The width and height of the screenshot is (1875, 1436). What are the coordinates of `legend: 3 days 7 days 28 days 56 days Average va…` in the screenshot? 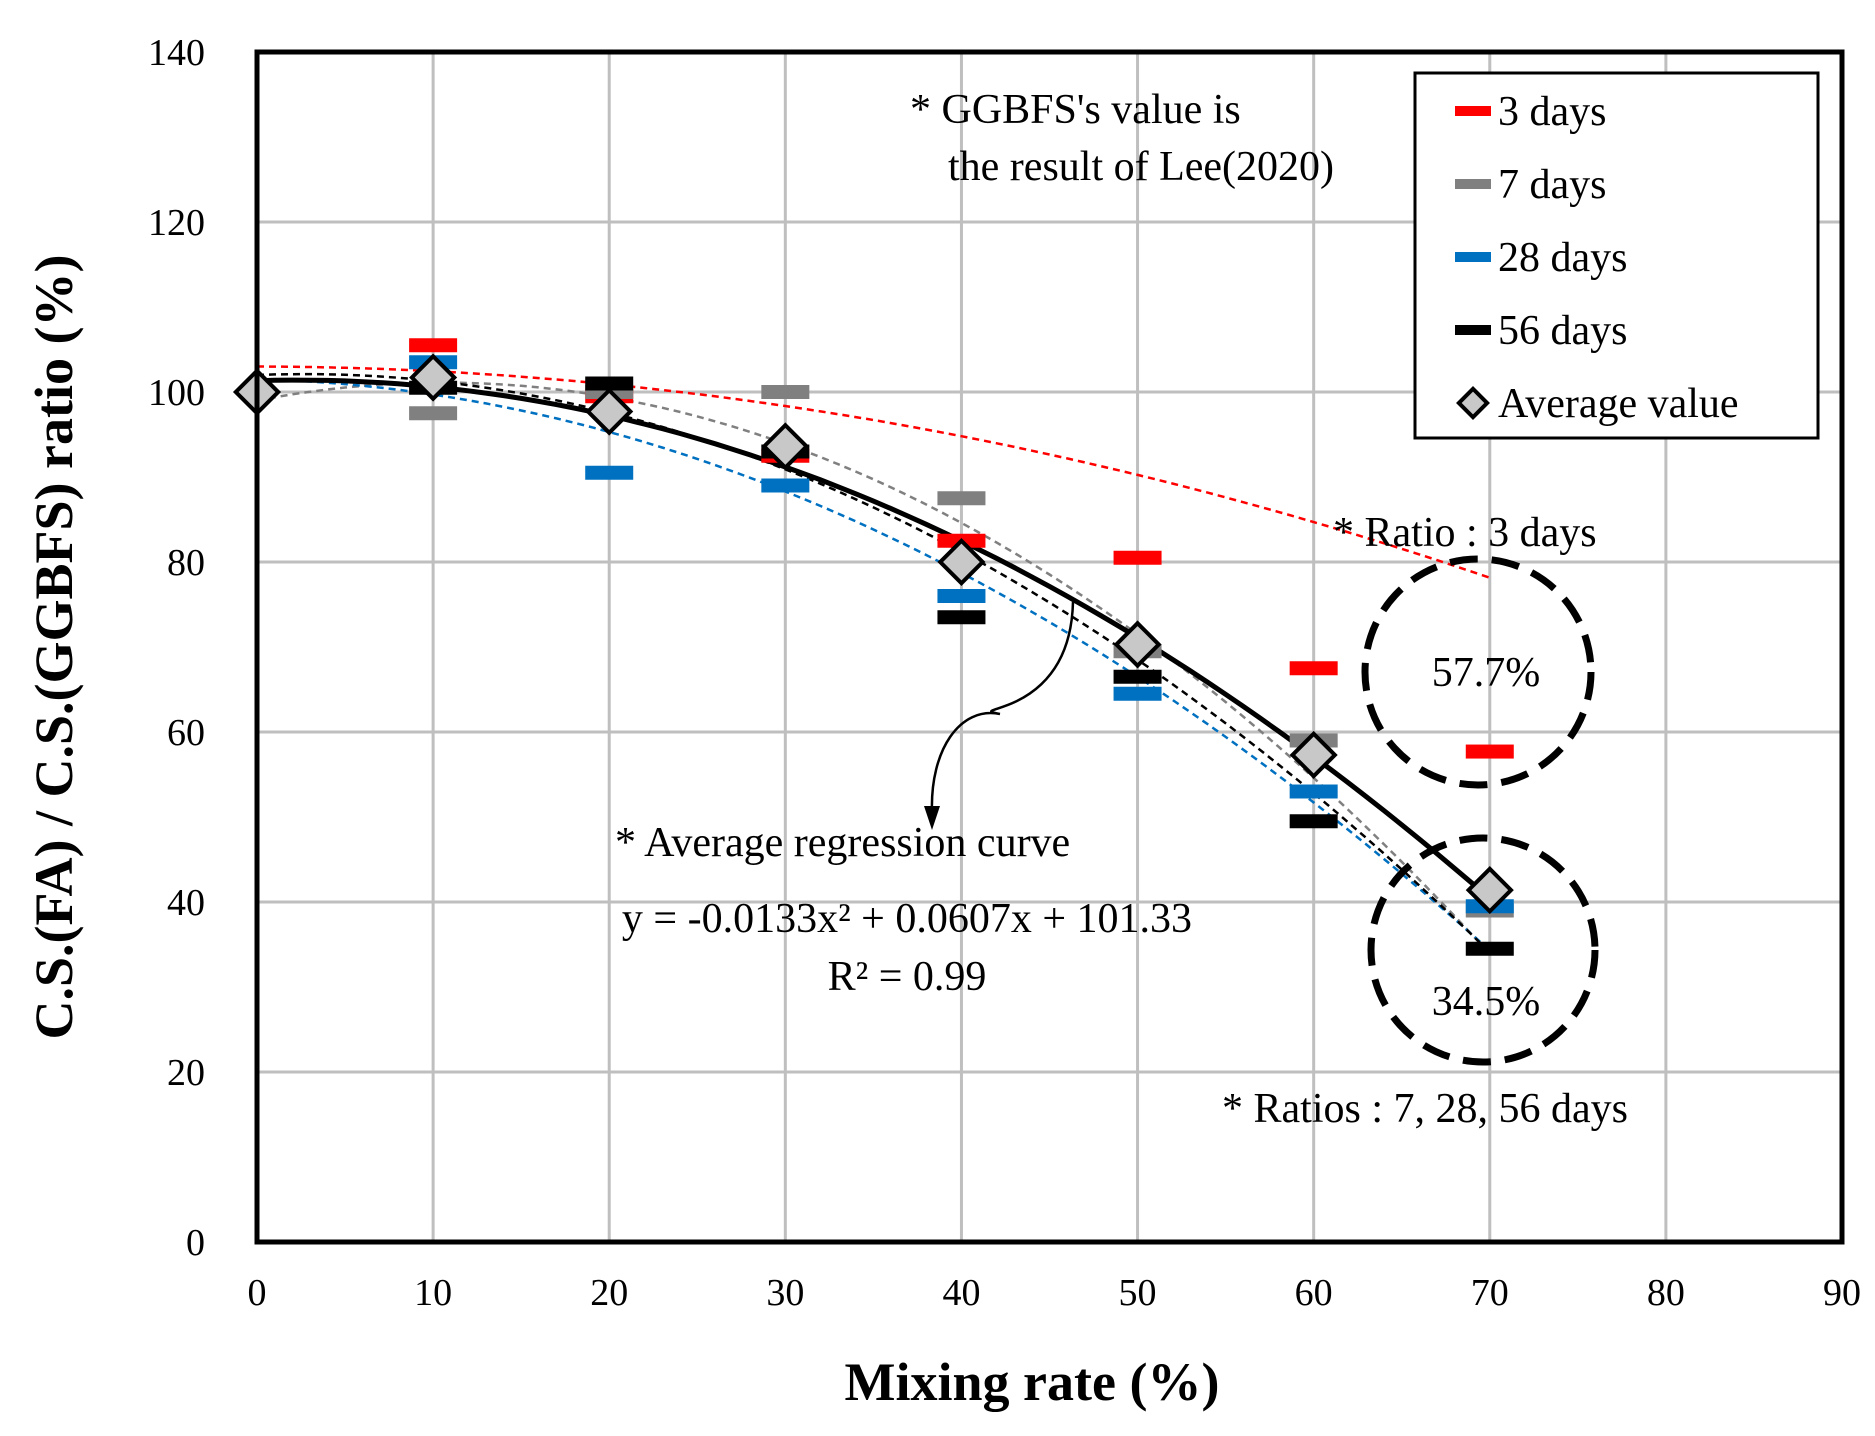 It's located at (1616, 255).